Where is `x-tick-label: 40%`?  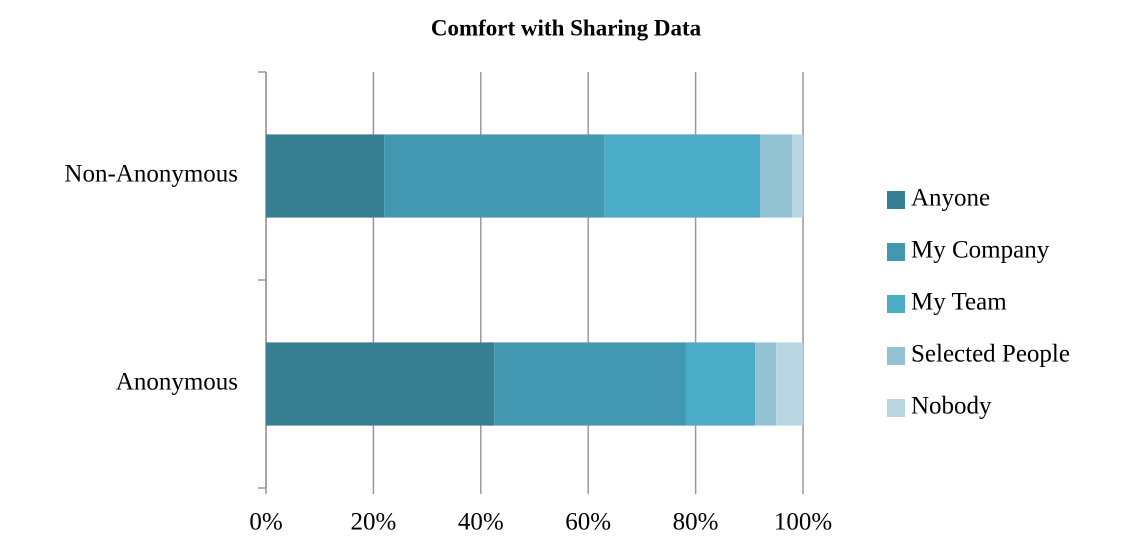 x-tick-label: 40% is located at coordinates (481, 522).